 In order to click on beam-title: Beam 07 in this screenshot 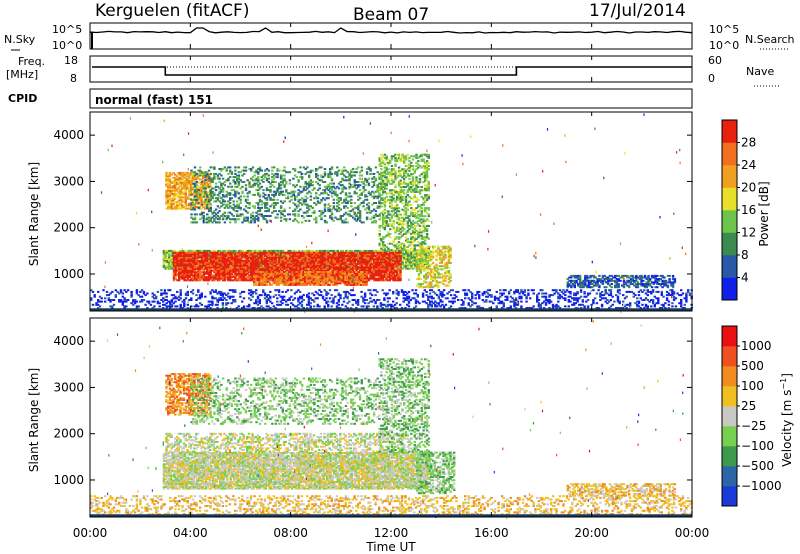, I will do `click(391, 15)`.